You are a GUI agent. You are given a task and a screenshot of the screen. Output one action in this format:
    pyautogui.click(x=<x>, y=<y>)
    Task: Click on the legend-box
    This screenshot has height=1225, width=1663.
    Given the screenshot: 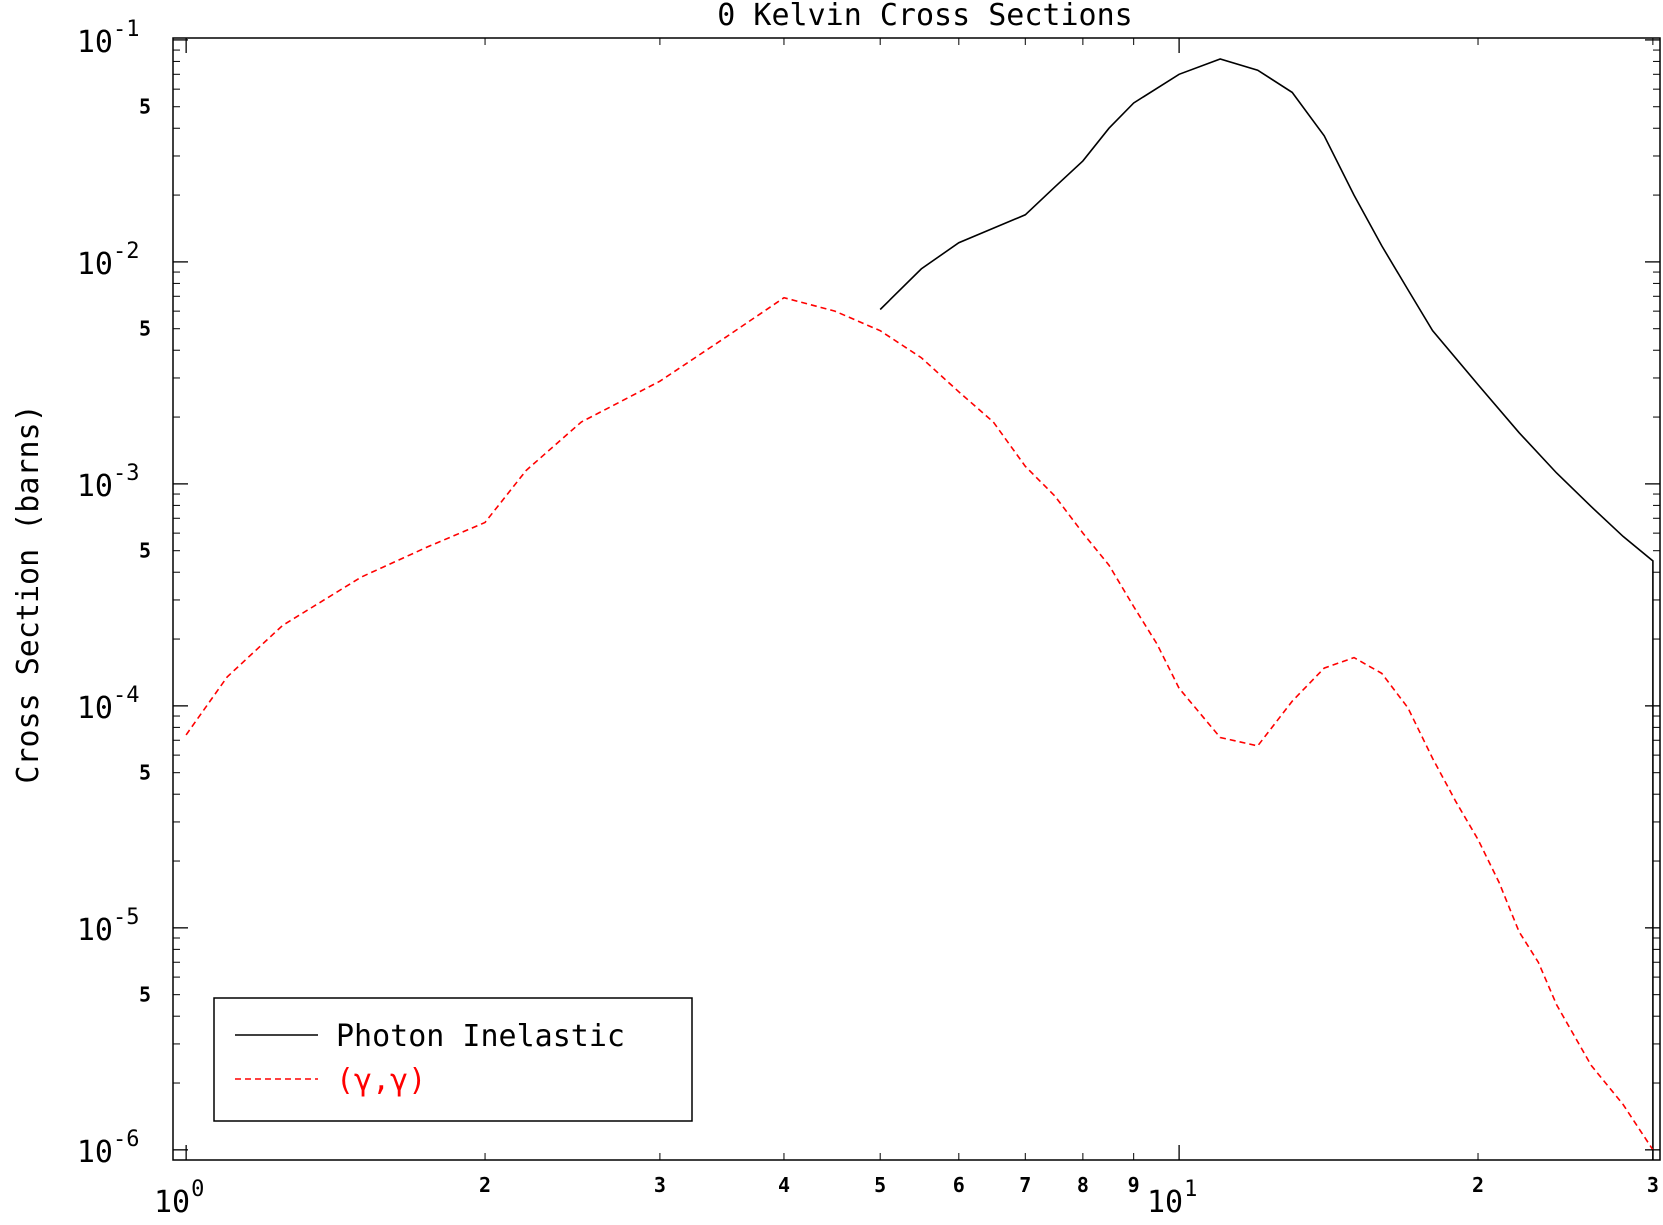 What is the action you would take?
    pyautogui.click(x=453, y=1059)
    